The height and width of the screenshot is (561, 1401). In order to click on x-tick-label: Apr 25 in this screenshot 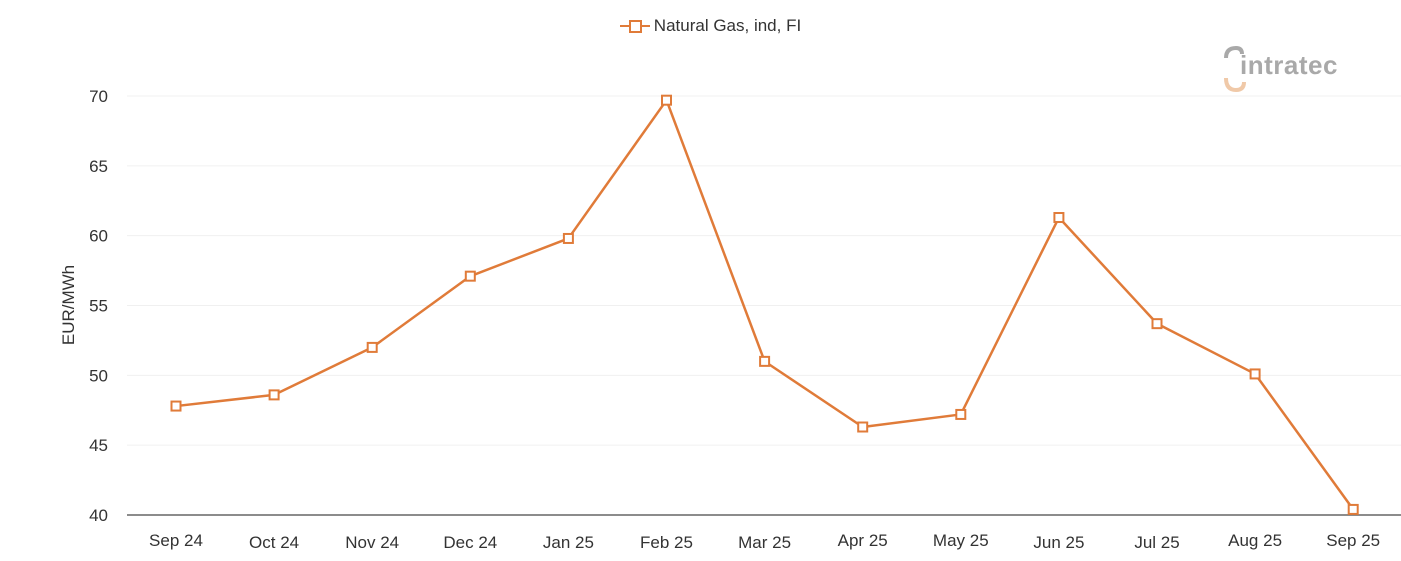, I will do `click(863, 540)`.